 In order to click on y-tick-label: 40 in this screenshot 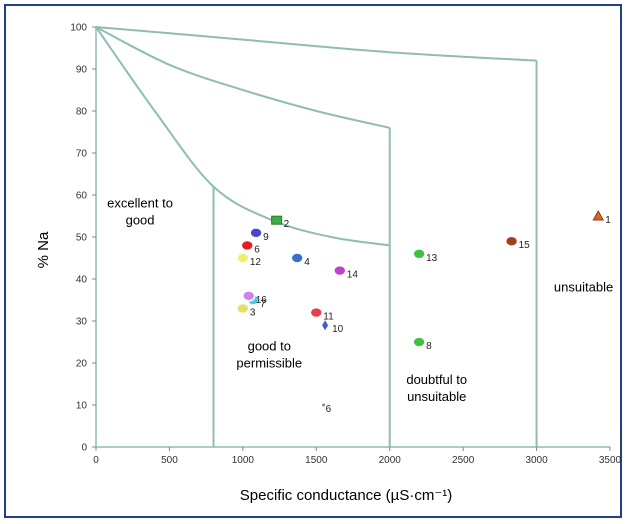, I will do `click(82, 280)`.